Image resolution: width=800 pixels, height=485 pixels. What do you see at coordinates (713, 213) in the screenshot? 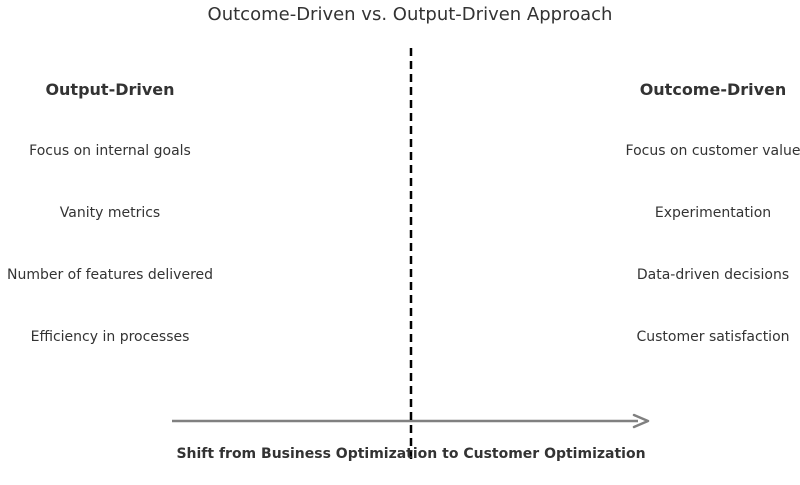
I see `outcome-item: Experimentation` at bounding box center [713, 213].